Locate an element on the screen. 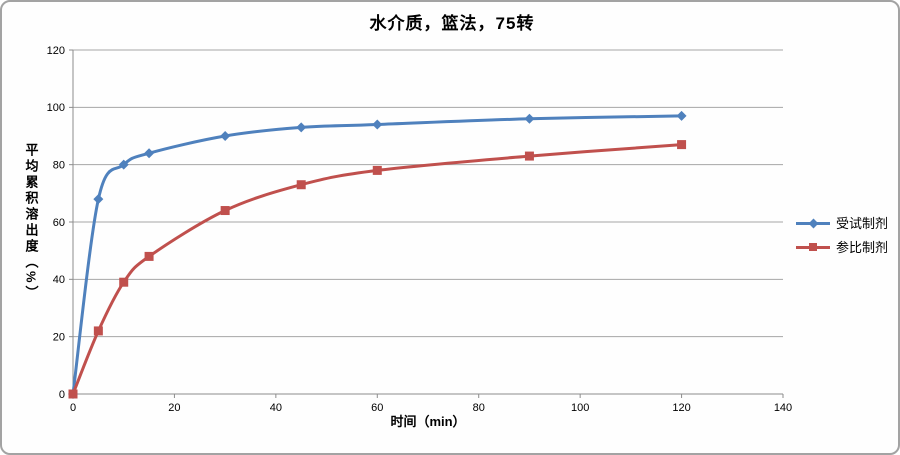  y-axis-title-text: 平均累积溶出度（%） is located at coordinates (31, 222).